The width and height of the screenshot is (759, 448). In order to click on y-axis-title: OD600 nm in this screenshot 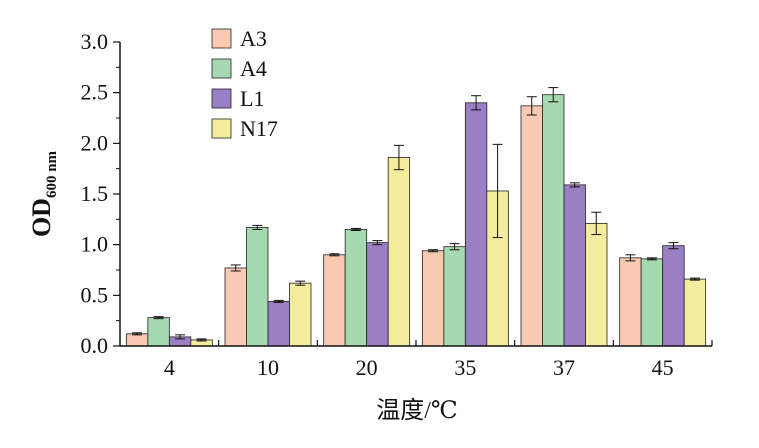, I will do `click(43, 193)`.